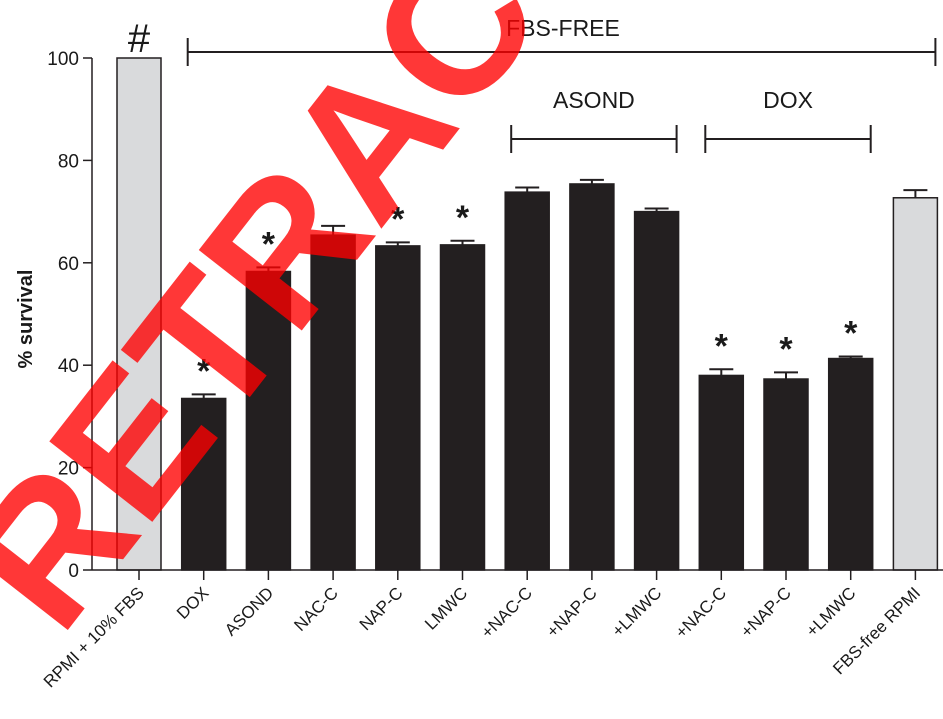  I want to click on y-tick-label: 80, so click(68, 161).